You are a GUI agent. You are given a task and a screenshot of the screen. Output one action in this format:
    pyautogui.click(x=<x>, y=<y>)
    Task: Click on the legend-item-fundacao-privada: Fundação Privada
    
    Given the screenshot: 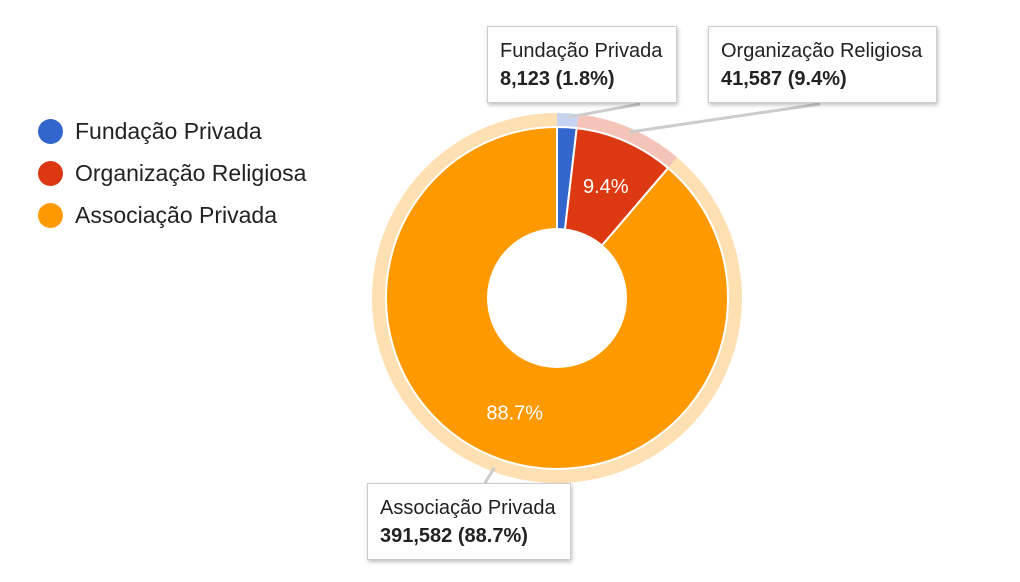 What is the action you would take?
    pyautogui.click(x=172, y=131)
    